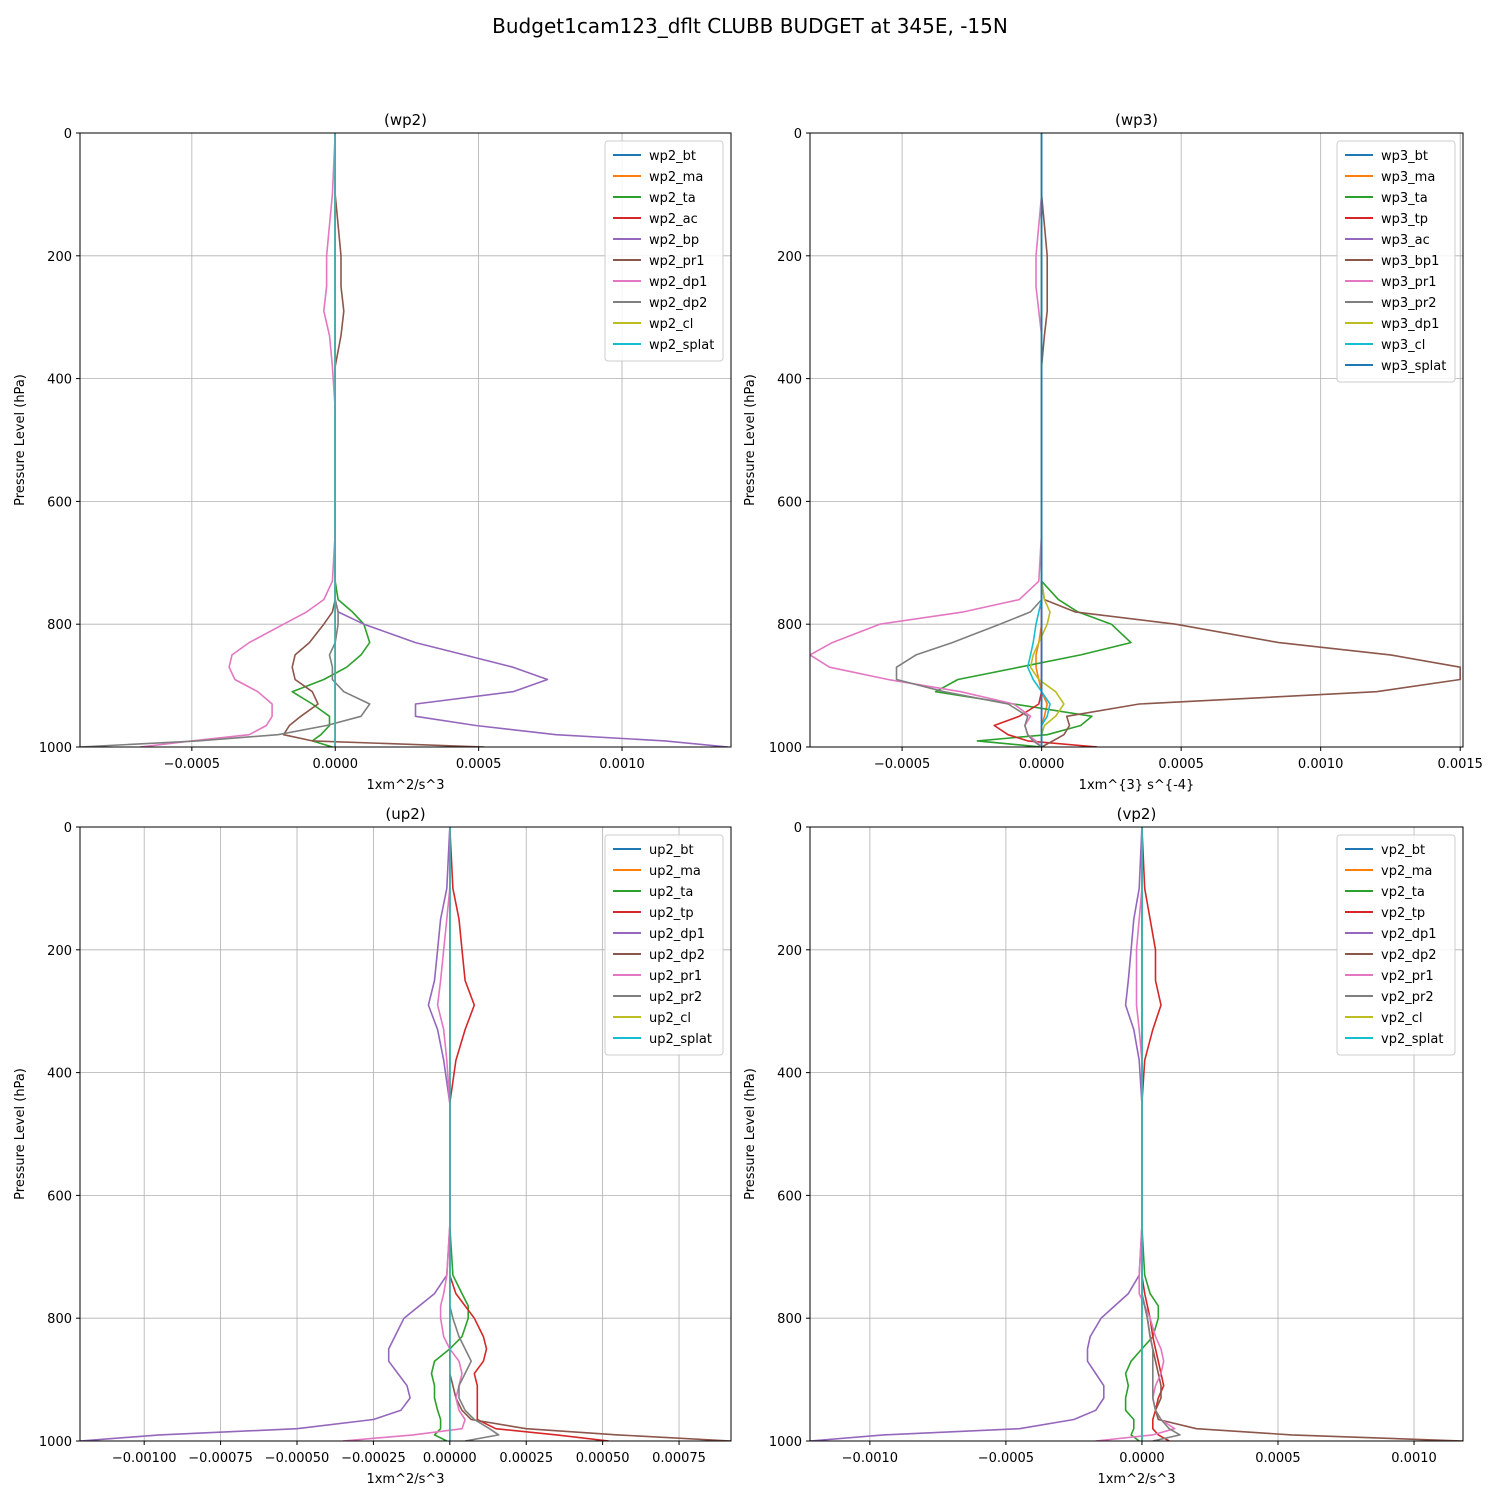  What do you see at coordinates (331, 440) in the screenshot?
I see `series-line-wp2_ta` at bounding box center [331, 440].